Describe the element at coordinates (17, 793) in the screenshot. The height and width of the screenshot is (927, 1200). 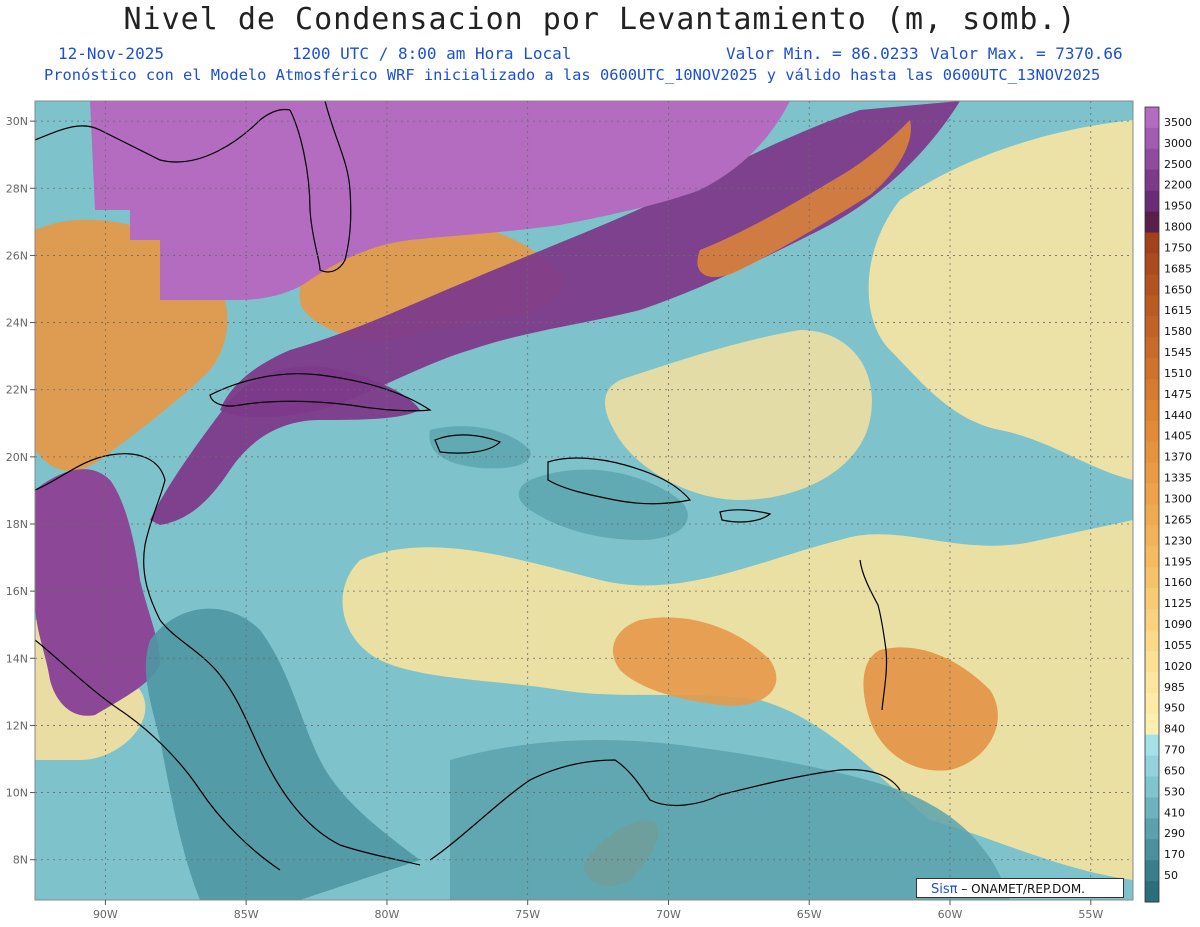
I see `lat-tick-label: 10N` at that location.